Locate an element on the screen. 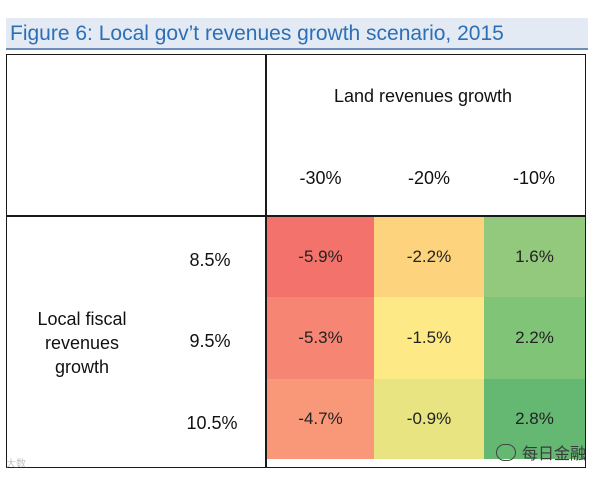  column-label: -20% is located at coordinates (429, 178).